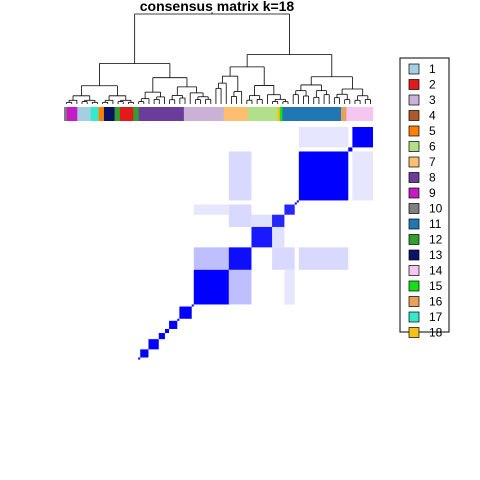  What do you see at coordinates (432, 116) in the screenshot?
I see `legend-label-4: 4` at bounding box center [432, 116].